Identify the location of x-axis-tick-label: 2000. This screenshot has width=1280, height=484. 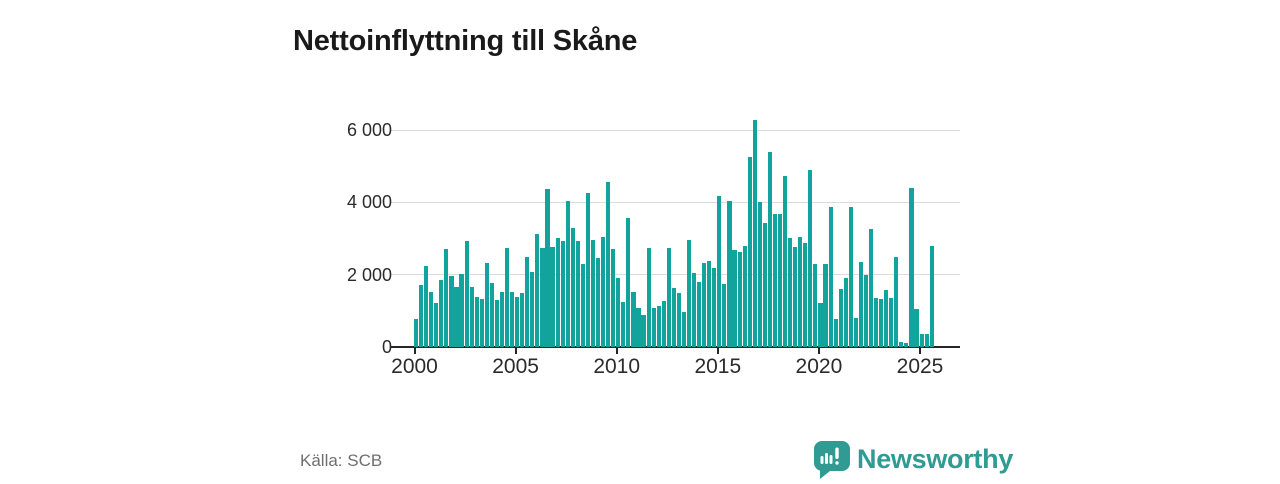
(414, 366).